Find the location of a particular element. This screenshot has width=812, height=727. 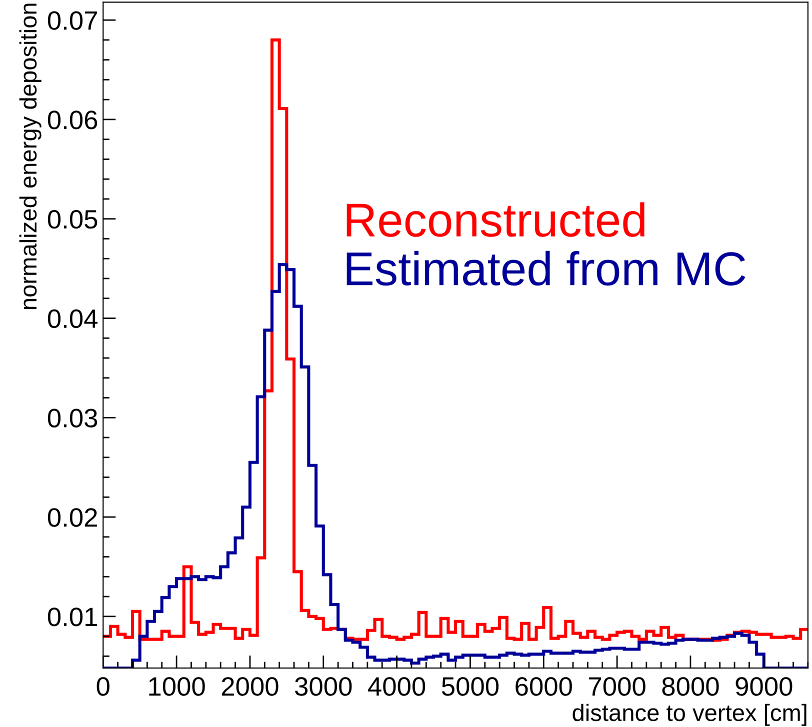

x-tick-label: 7000 is located at coordinates (617, 686).